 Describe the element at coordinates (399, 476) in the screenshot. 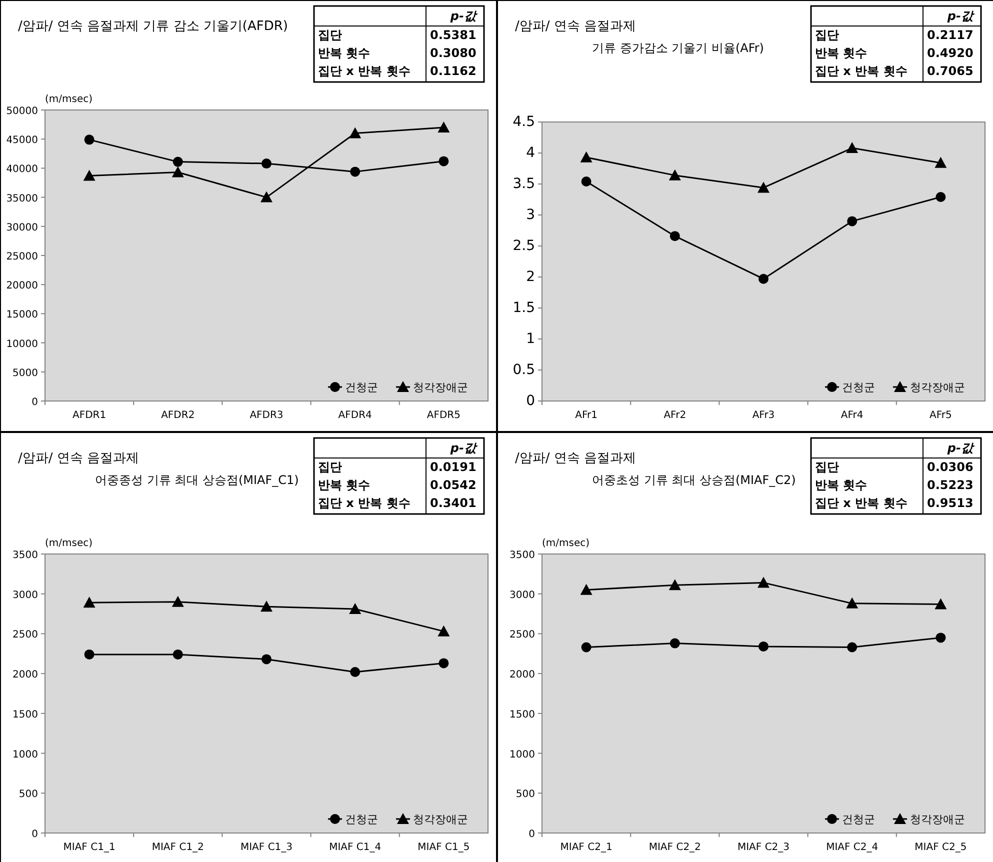

I see `table: p-값 집단 0.0191 반복 횟수 0.0542 집단 x 반복 횟수 0.3401` at that location.